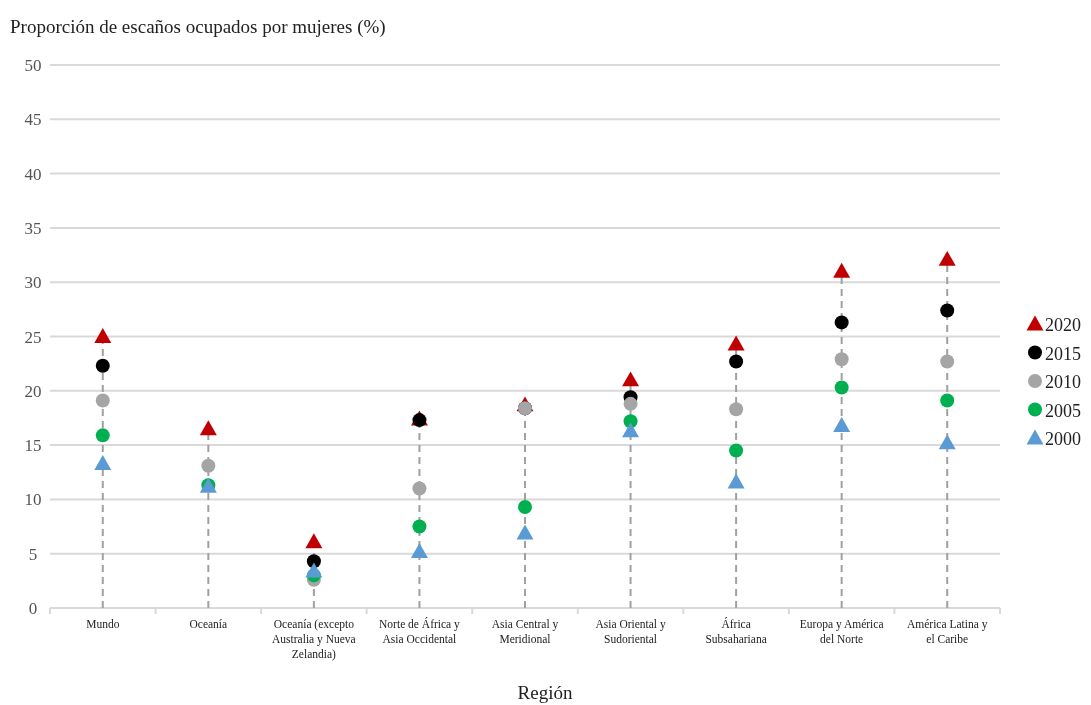  What do you see at coordinates (420, 631) in the screenshot?
I see `x-tick-label: Norte de África y Asia Occidental` at bounding box center [420, 631].